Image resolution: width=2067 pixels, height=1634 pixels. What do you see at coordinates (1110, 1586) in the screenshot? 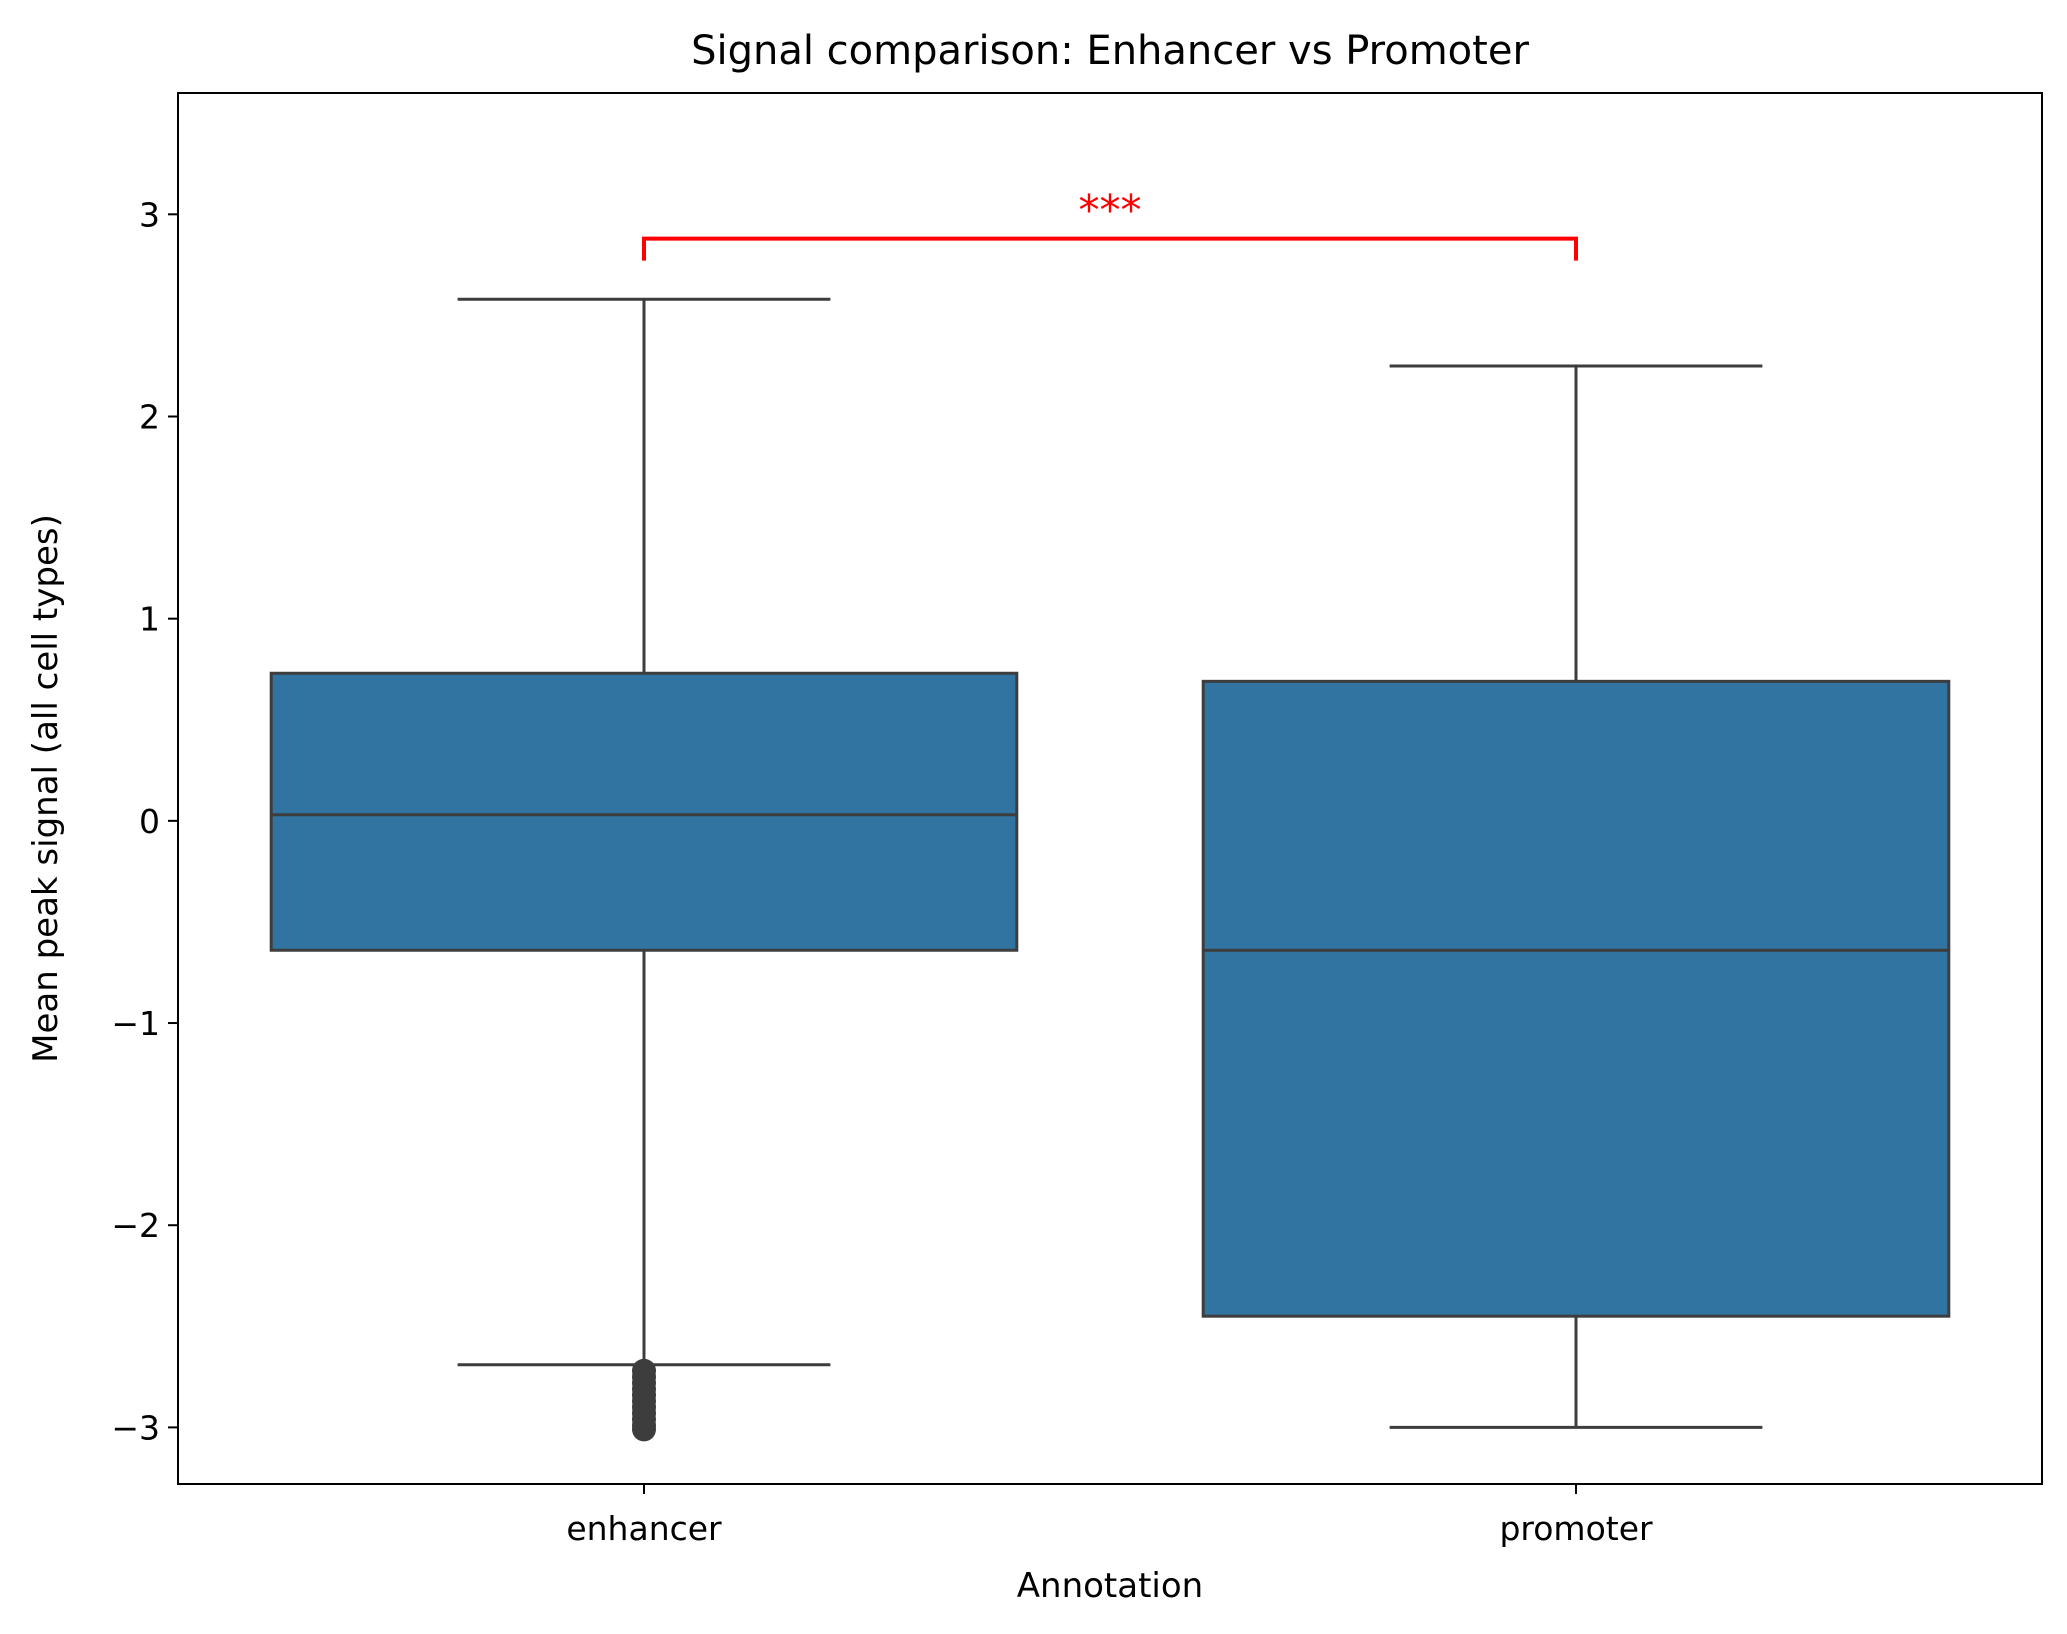
I see `x-axis-label: Annotation` at bounding box center [1110, 1586].